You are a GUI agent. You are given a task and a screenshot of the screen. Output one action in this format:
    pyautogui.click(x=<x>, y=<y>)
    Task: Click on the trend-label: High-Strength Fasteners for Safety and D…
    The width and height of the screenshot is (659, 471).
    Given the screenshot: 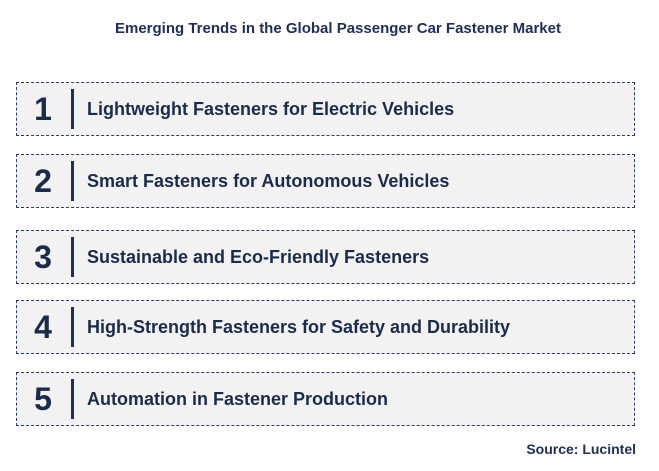 What is the action you would take?
    pyautogui.click(x=299, y=327)
    